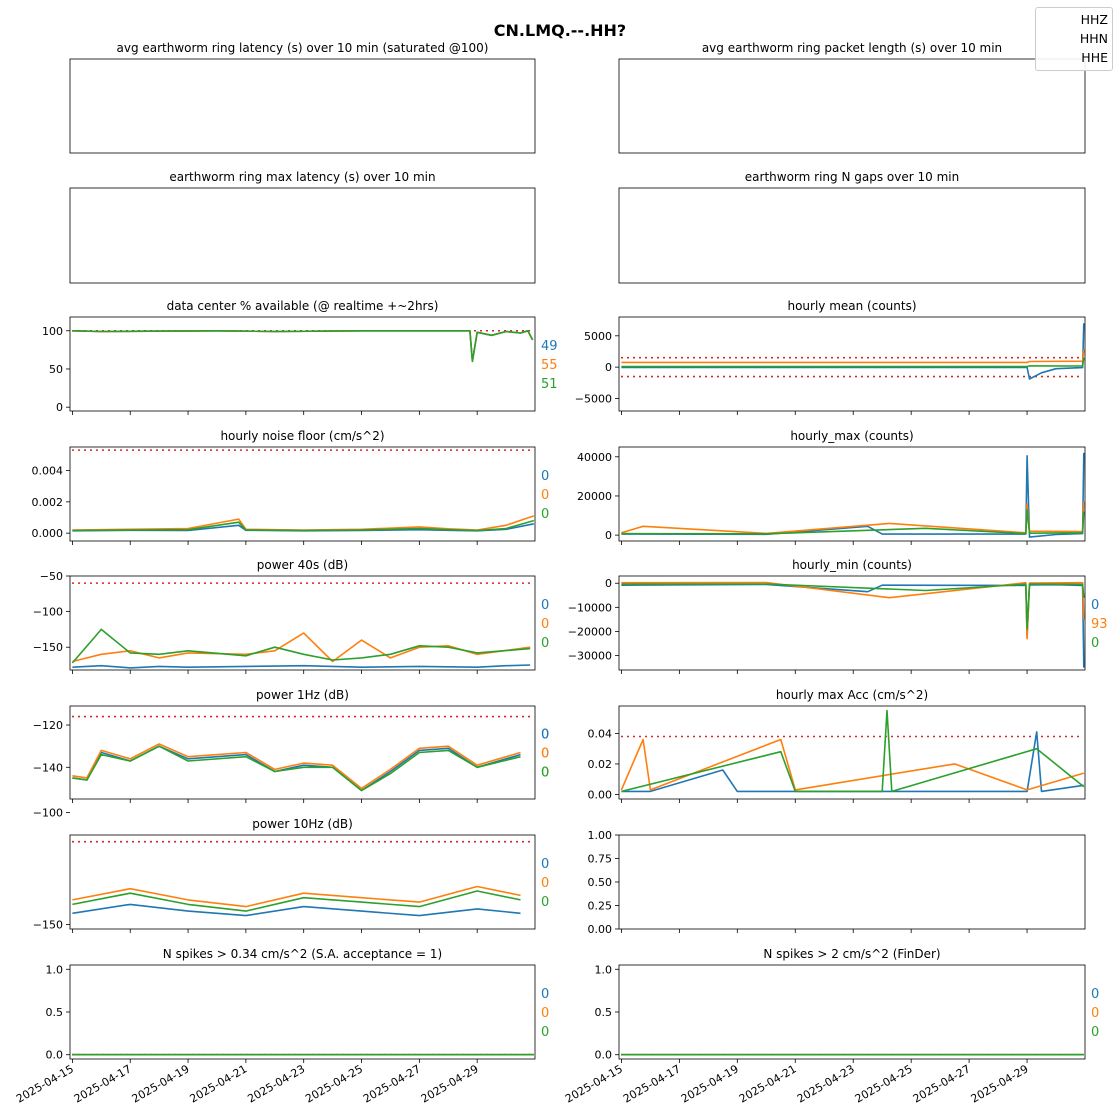 The height and width of the screenshot is (1120, 1120). I want to click on panel-p6: hourly mean (counts) −5000 0 5000, so click(830, 357).